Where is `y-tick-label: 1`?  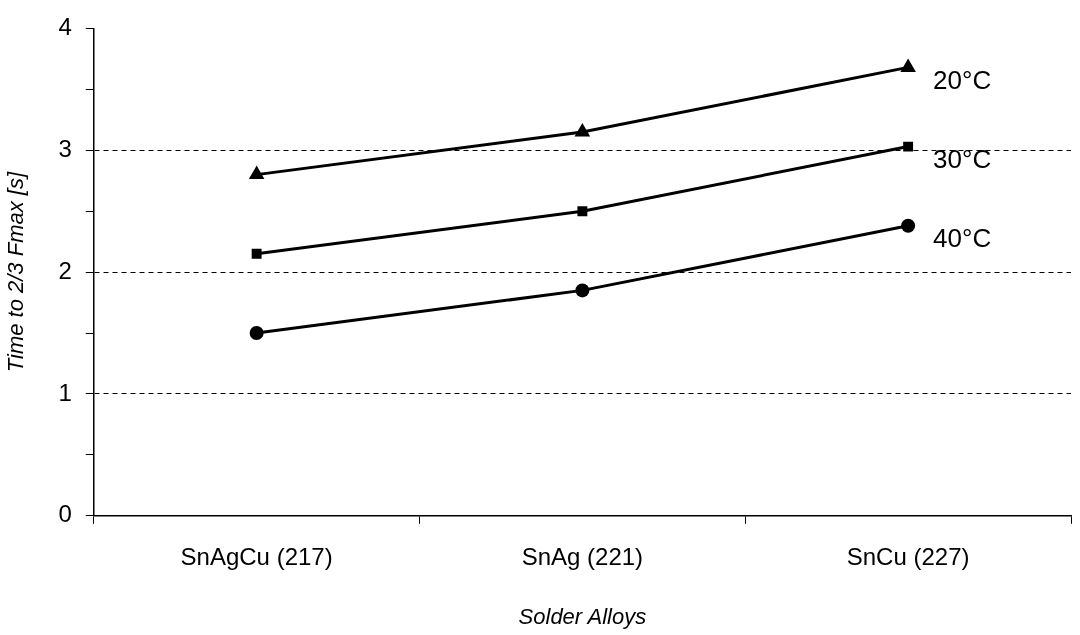 y-tick-label: 1 is located at coordinates (65, 392).